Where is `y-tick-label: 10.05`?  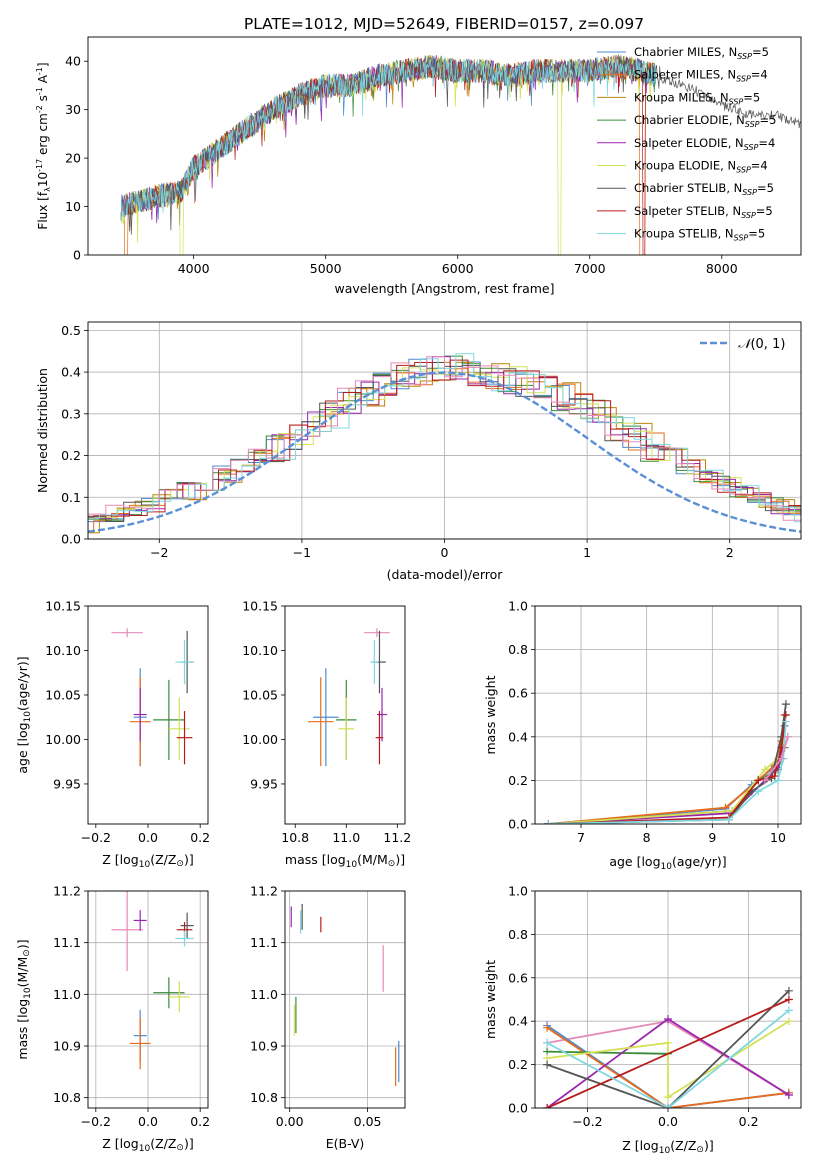 y-tick-label: 10.05 is located at coordinates (63, 694).